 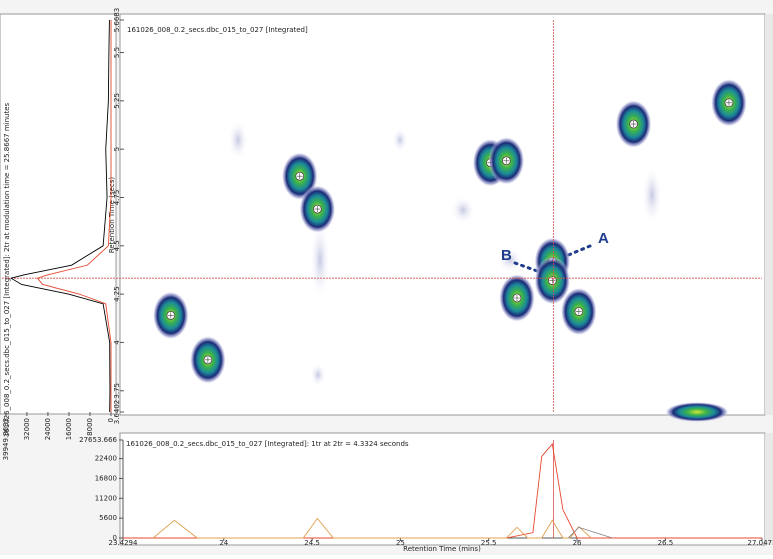 What do you see at coordinates (27, 429) in the screenshot?
I see `x-tick-label: 32000` at bounding box center [27, 429].